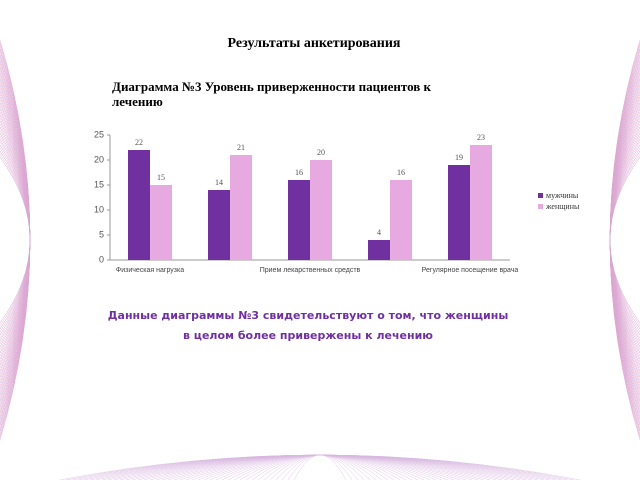 The image size is (640, 480). What do you see at coordinates (314, 43) in the screenshot?
I see `page-title: Результаты анкетирования` at bounding box center [314, 43].